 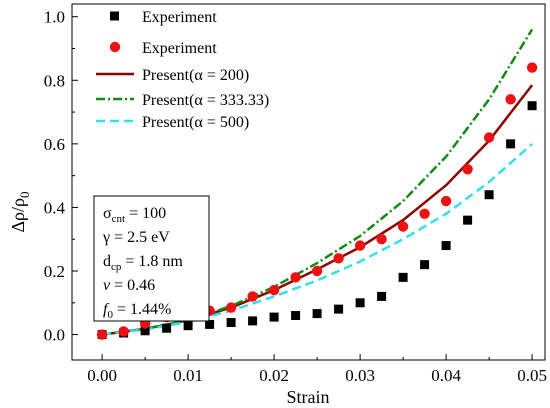 What do you see at coordinates (115, 47) in the screenshot?
I see `legend-marker-experiment-circle` at bounding box center [115, 47].